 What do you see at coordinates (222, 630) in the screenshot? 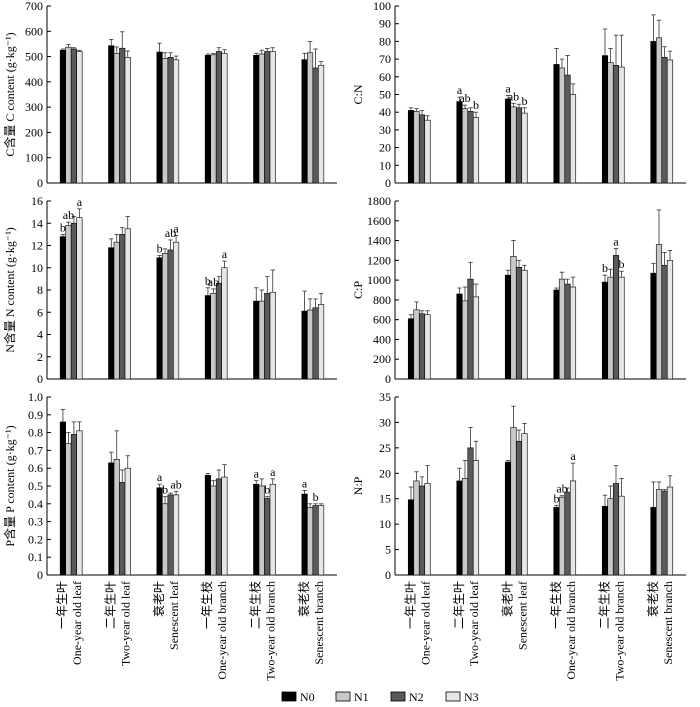
I see `x-category-label-en: One-year old branch` at bounding box center [222, 630].